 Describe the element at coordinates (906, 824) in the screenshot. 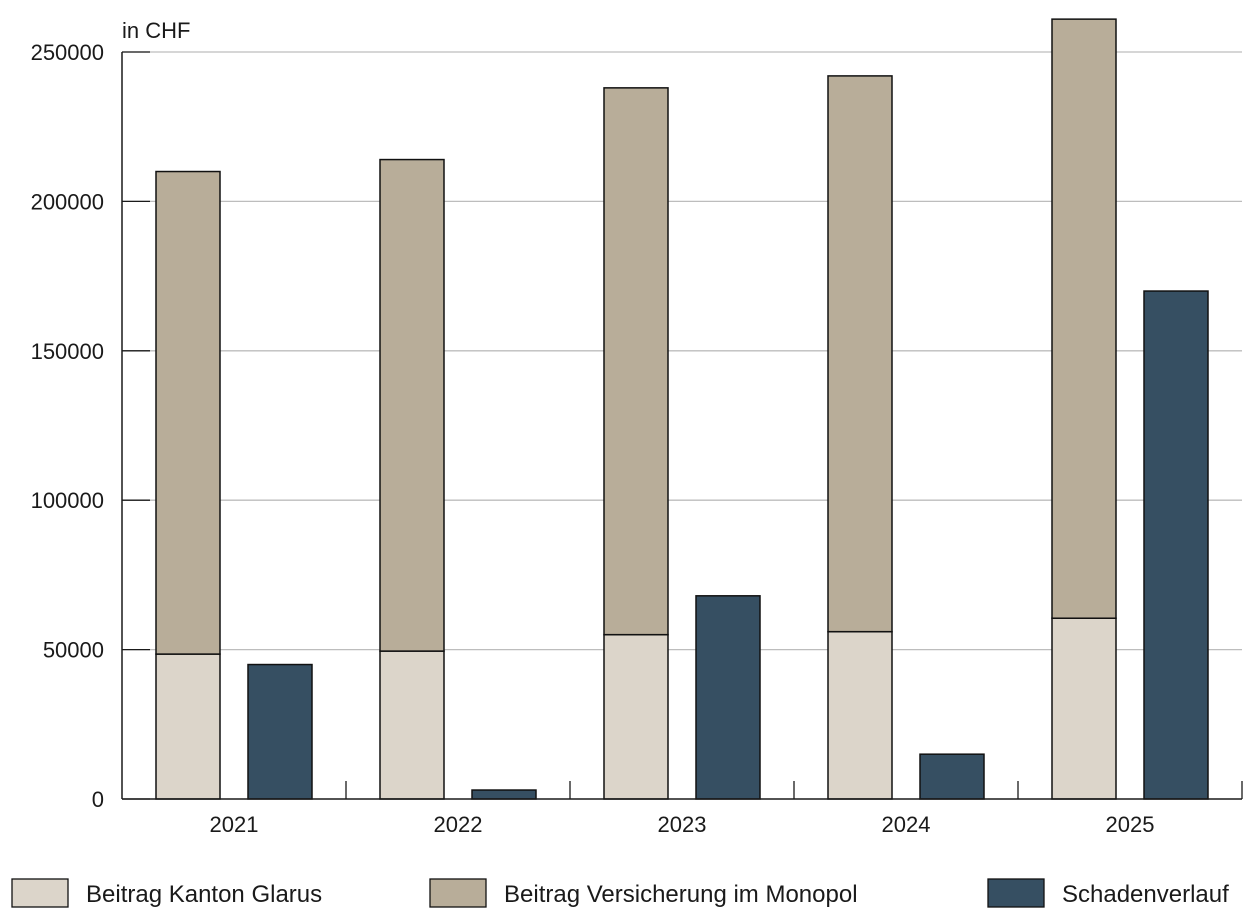

I see `x-tick-label: 2024` at that location.